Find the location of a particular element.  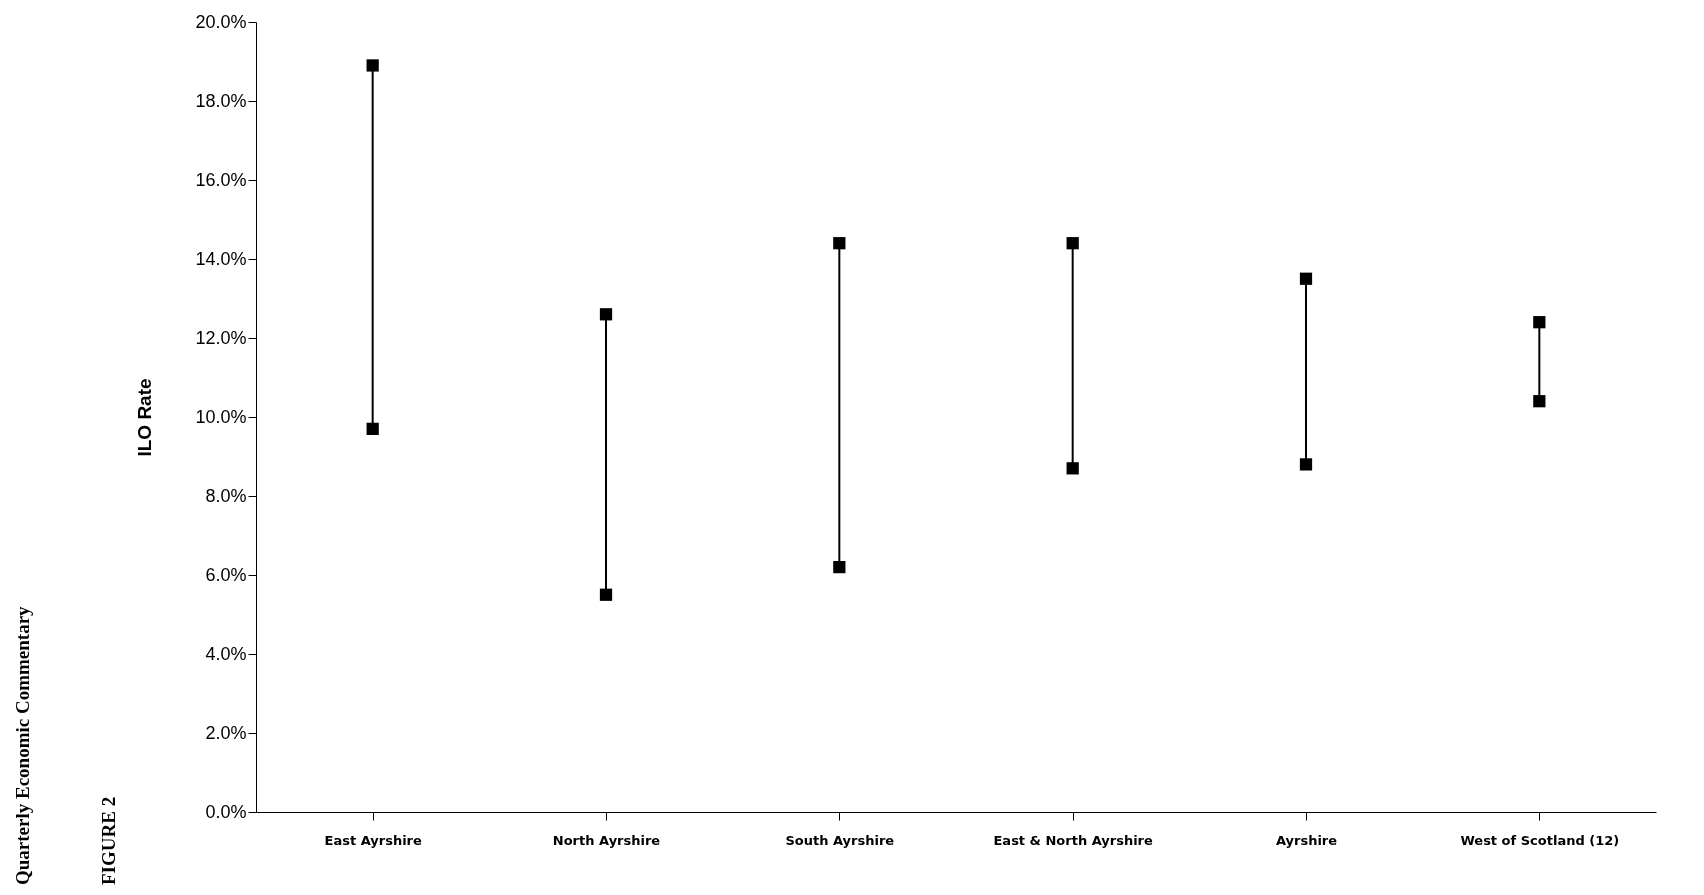

y-tick-label: 18.0% is located at coordinates (221, 100).